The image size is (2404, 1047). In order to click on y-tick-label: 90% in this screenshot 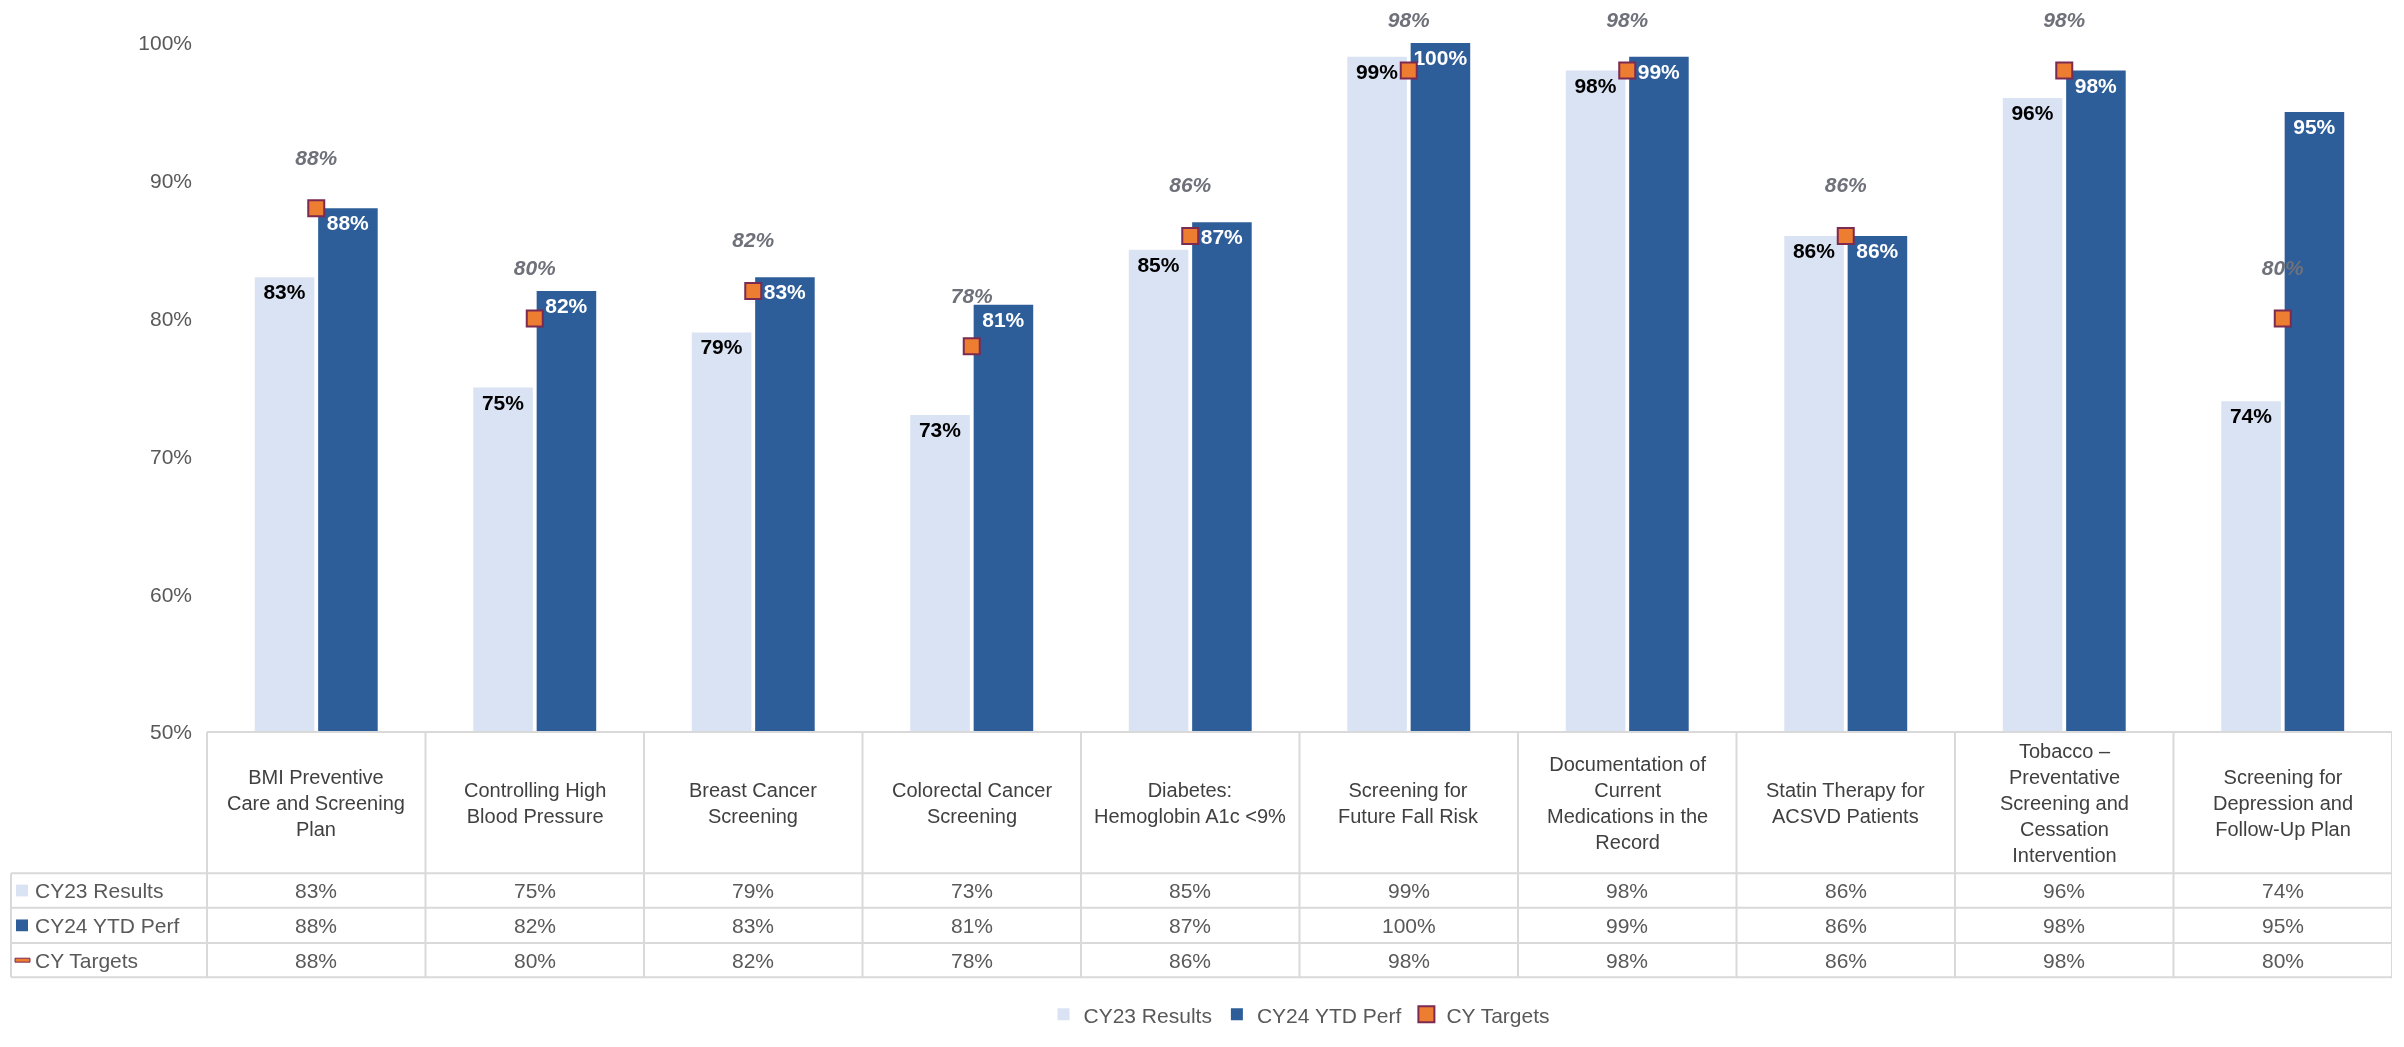, I will do `click(170, 181)`.